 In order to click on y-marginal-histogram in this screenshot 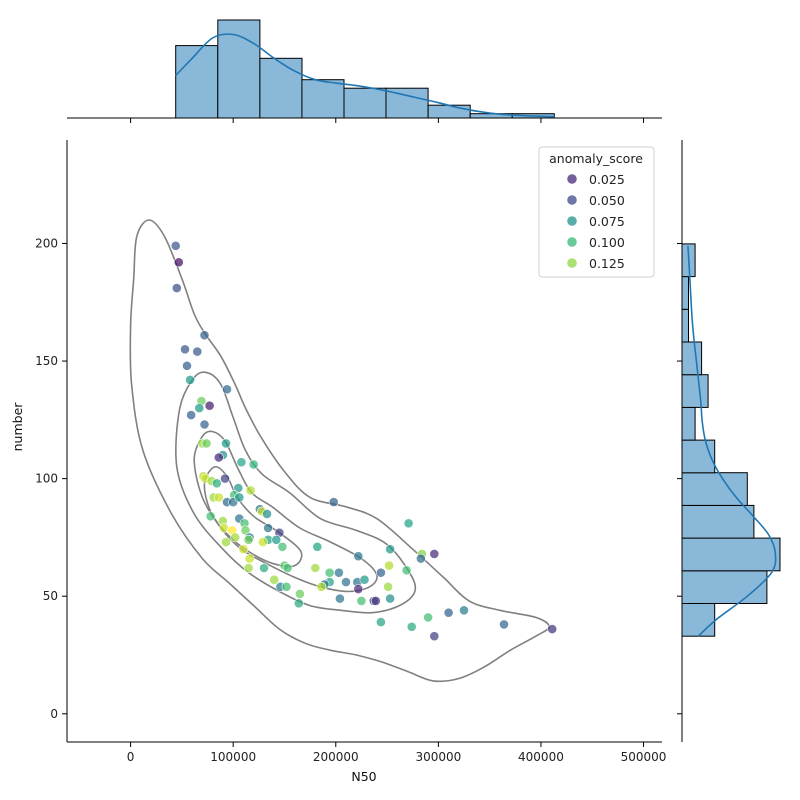, I will do `click(729, 441)`.